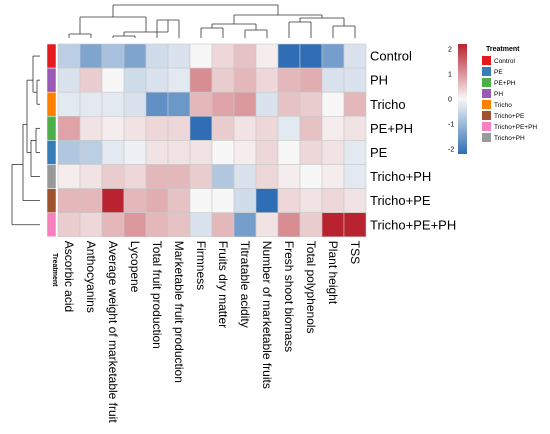 This screenshot has height=434, width=550. Describe the element at coordinates (503, 105) in the screenshot. I see `legend-item-label: Tricho` at that location.